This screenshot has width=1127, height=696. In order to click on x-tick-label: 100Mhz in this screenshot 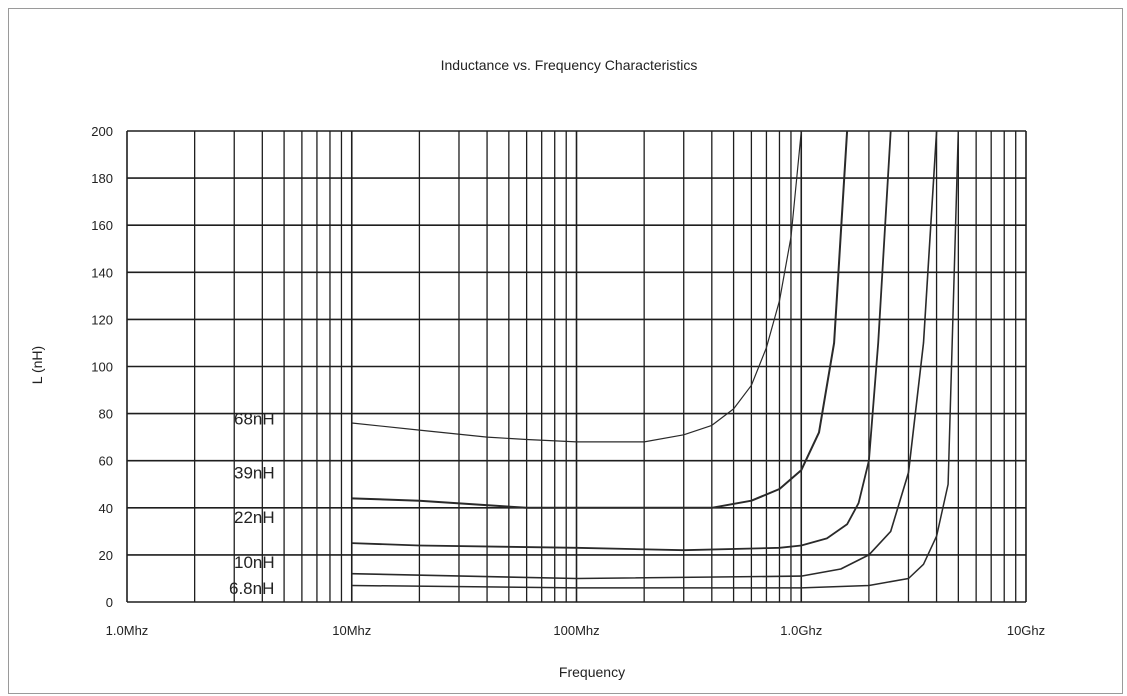, I will do `click(576, 630)`.